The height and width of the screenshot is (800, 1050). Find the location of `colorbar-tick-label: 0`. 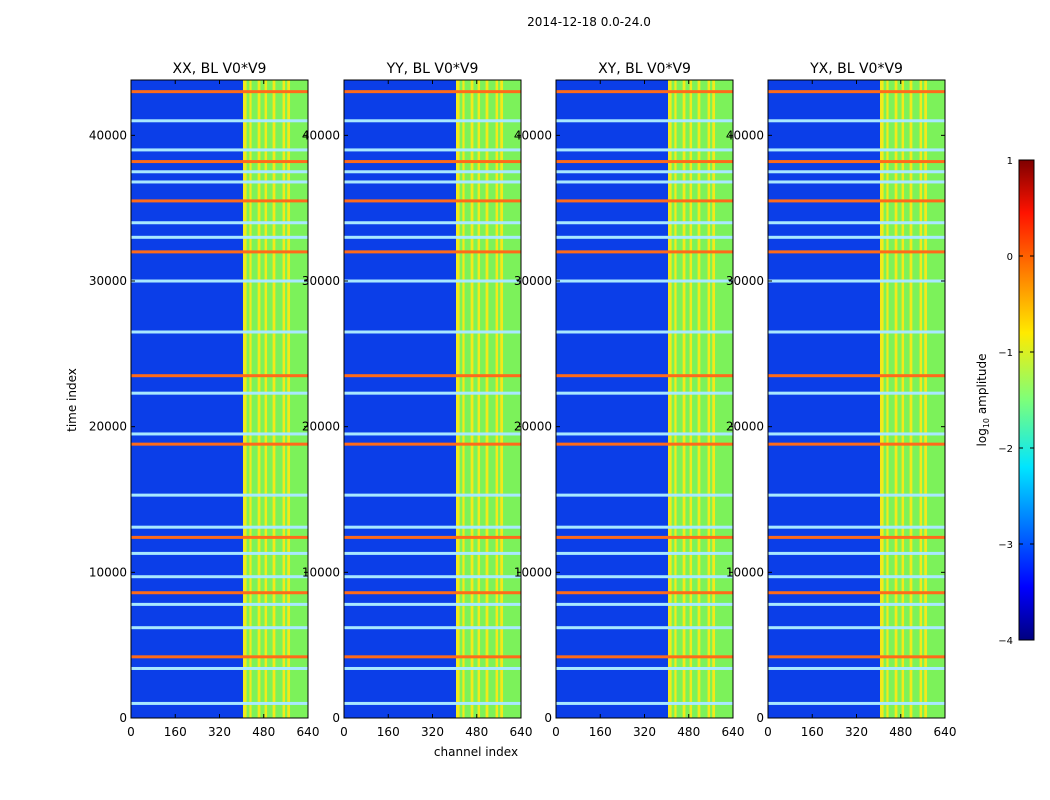

colorbar-tick-label: 0 is located at coordinates (1010, 257).